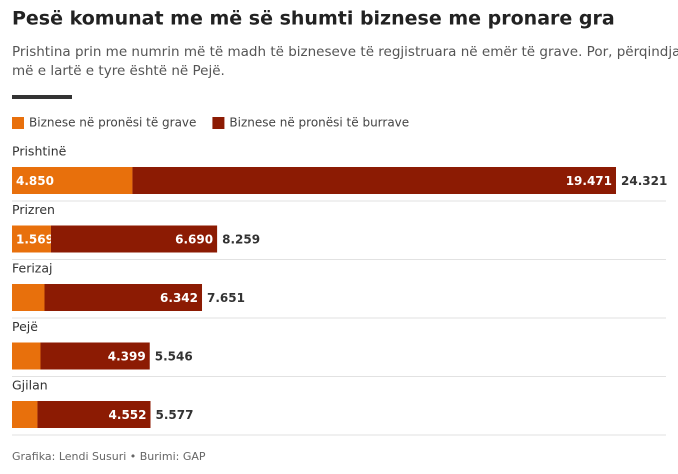 This screenshot has height=474, width=678. Describe the element at coordinates (241, 240) in the screenshot. I see `total-label: 8.259` at that location.